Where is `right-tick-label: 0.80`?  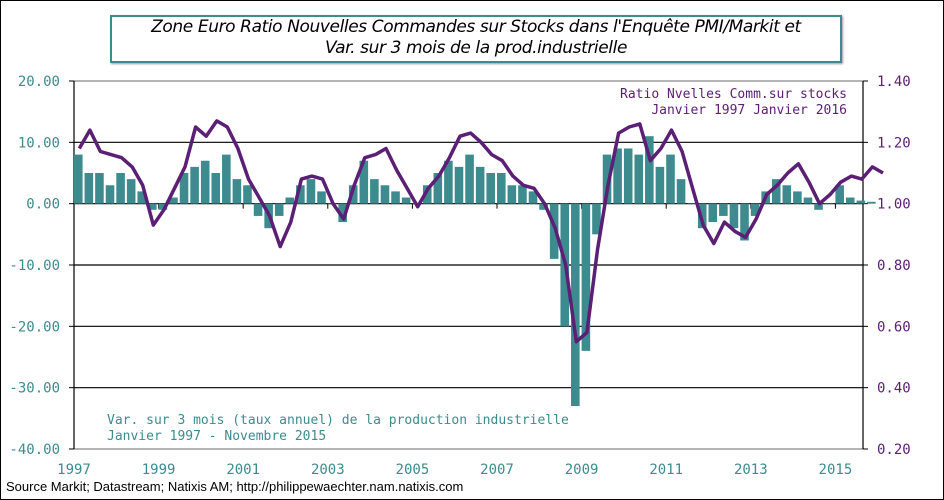 right-tick-label: 0.80 is located at coordinates (894, 266).